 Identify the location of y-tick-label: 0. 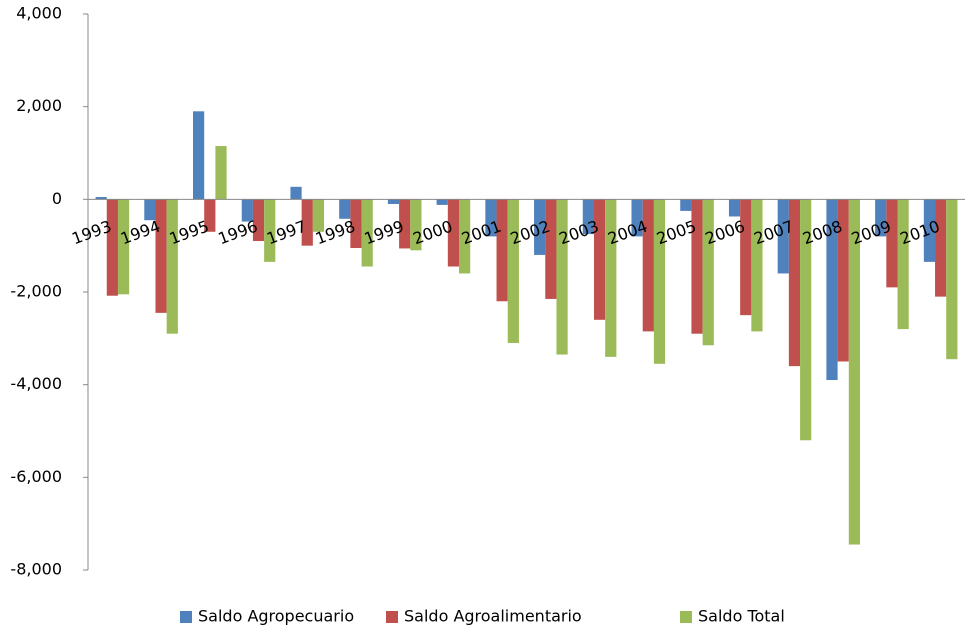
(57, 198).